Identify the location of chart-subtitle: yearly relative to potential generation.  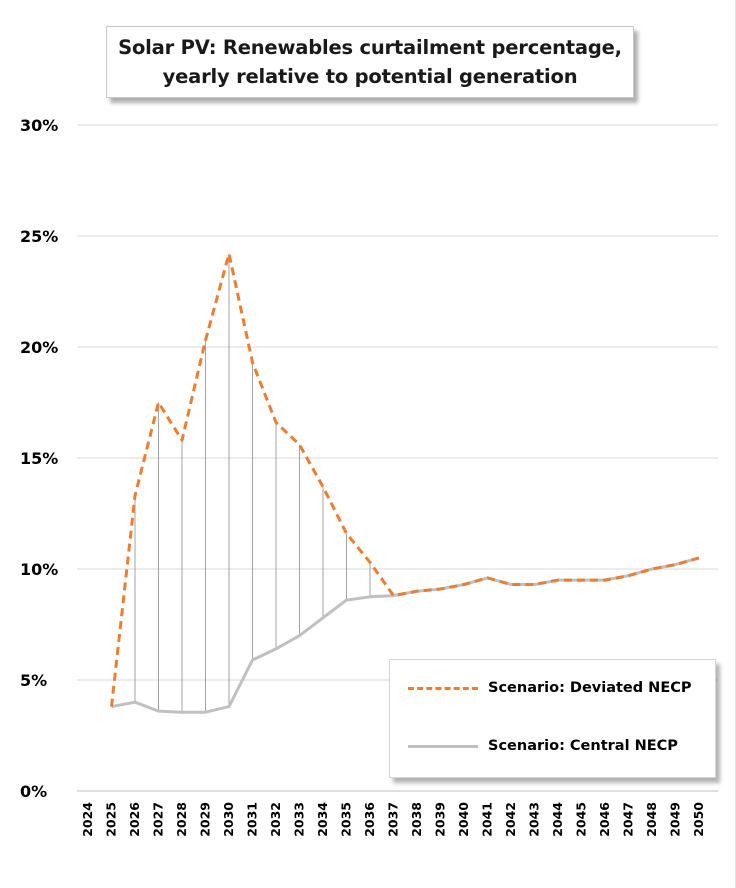
(370, 76).